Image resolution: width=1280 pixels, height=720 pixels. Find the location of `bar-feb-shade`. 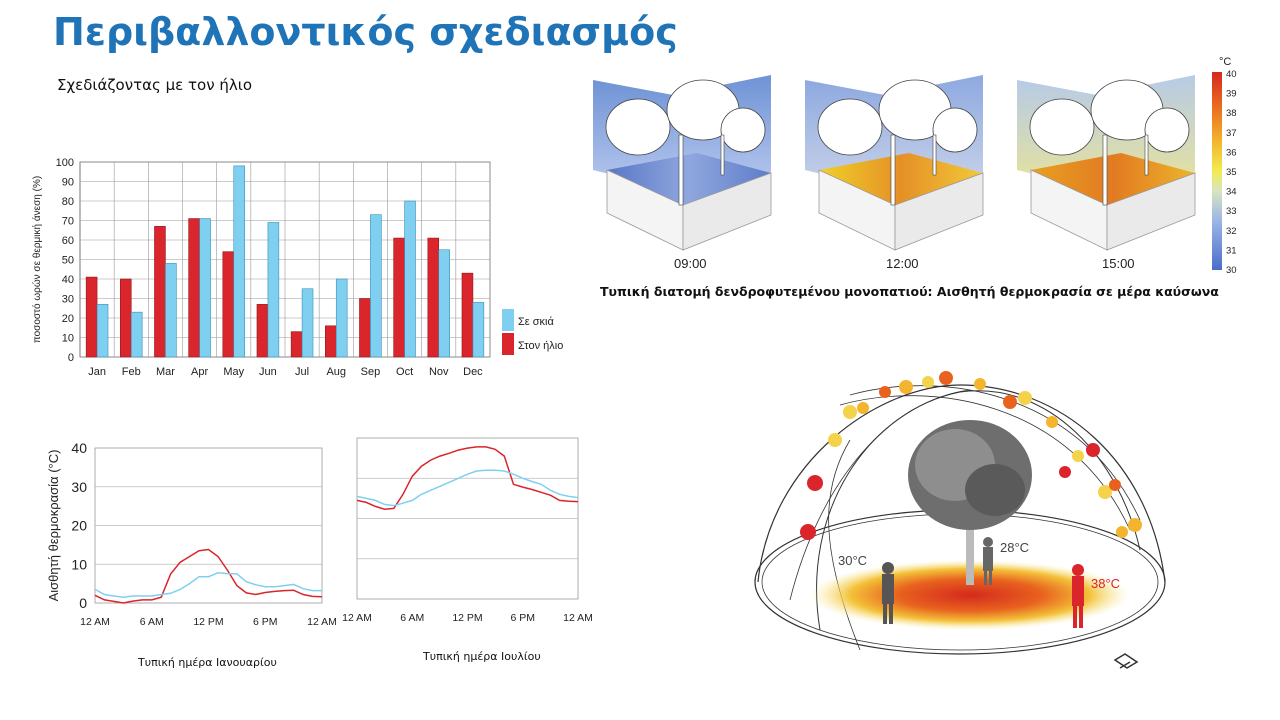

bar-feb-shade is located at coordinates (136, 334).